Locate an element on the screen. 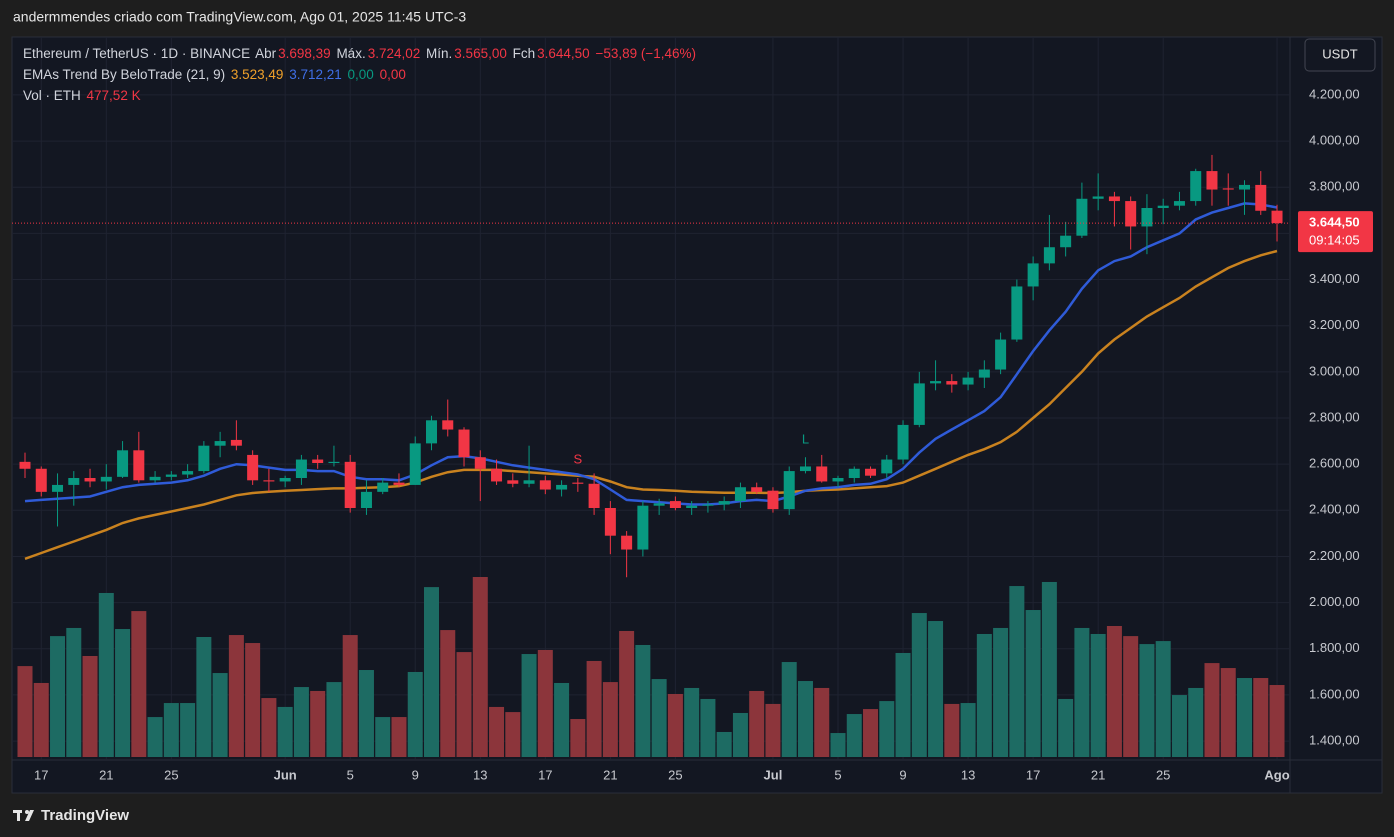 The width and height of the screenshot is (1394, 837). signal-label: L is located at coordinates (805, 438).